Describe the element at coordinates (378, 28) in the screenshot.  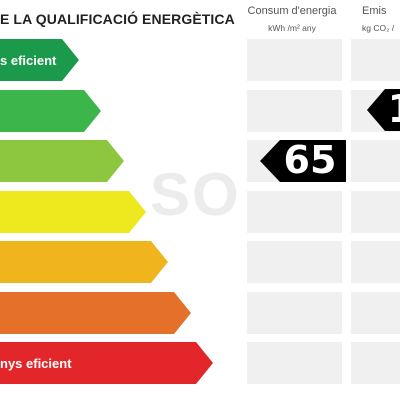
I see `emissions-column-unit: kg CO₂ /` at that location.